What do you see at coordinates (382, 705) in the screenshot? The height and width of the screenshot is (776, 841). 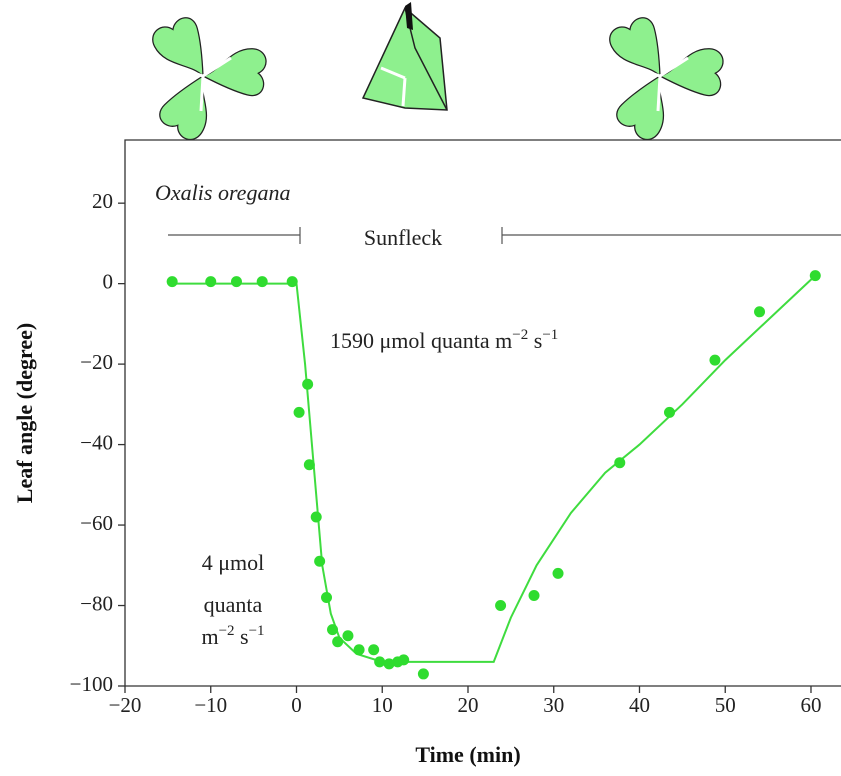 I see `x-tick-label: 10` at bounding box center [382, 705].